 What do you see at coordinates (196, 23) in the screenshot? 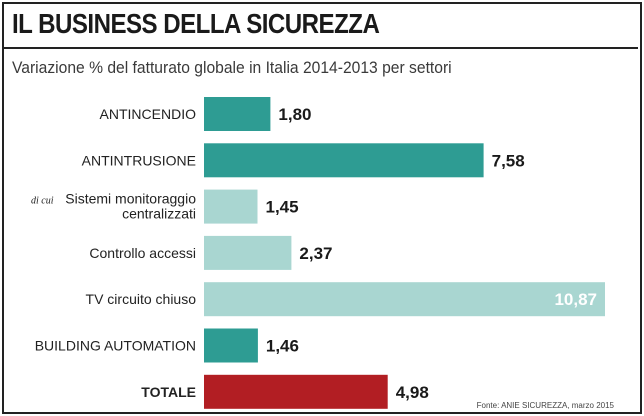
I see `chart-title: IL BUSINESS DELLA SICUREZZA` at bounding box center [196, 23].